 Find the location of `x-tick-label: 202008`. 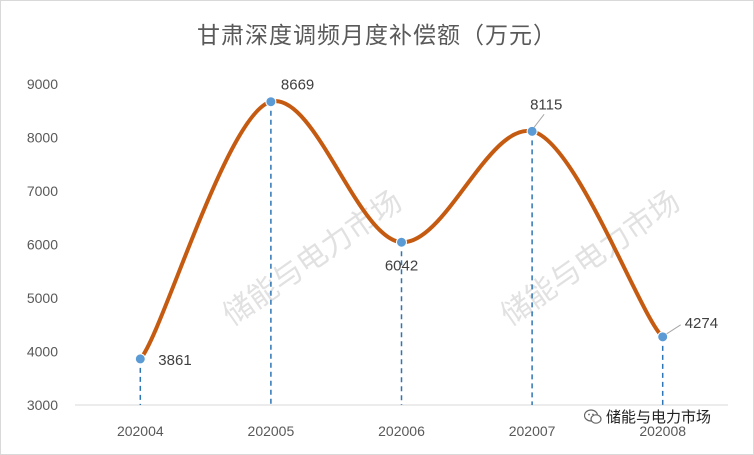

x-tick-label: 202008 is located at coordinates (662, 431).